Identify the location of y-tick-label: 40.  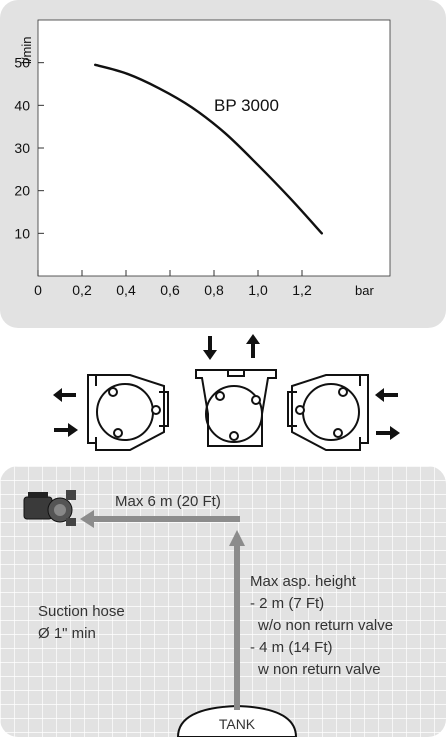
(22, 105).